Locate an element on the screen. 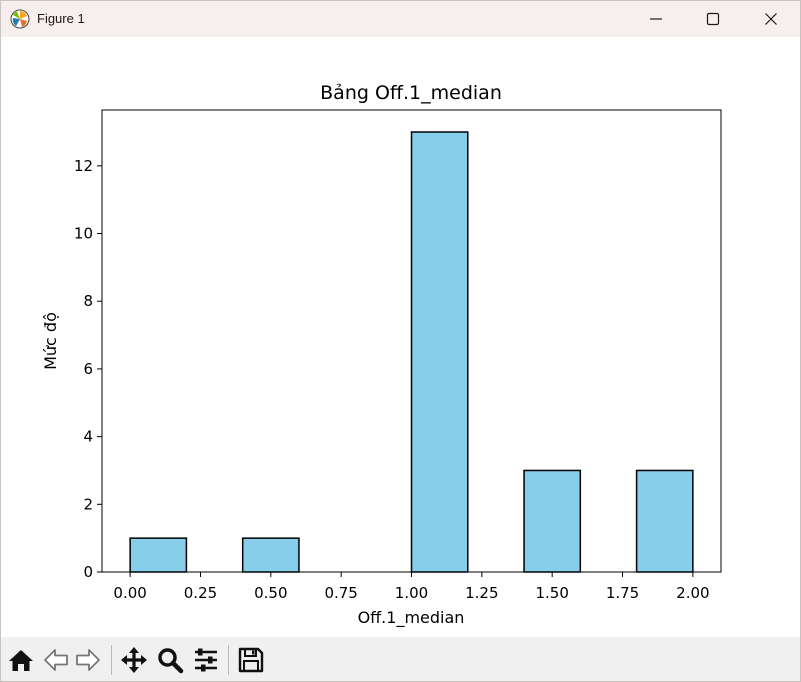 This screenshot has height=682, width=801. forward-button is located at coordinates (88, 660).